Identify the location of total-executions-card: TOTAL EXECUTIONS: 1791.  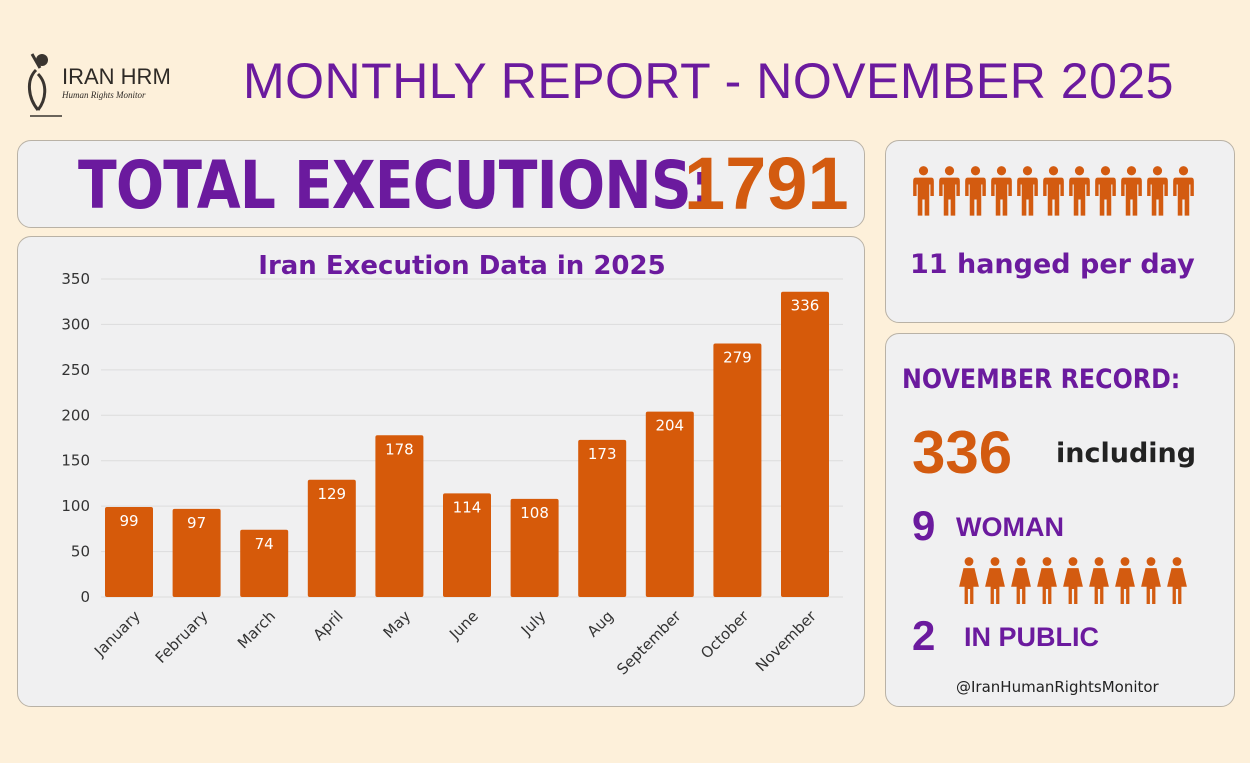
(441, 184).